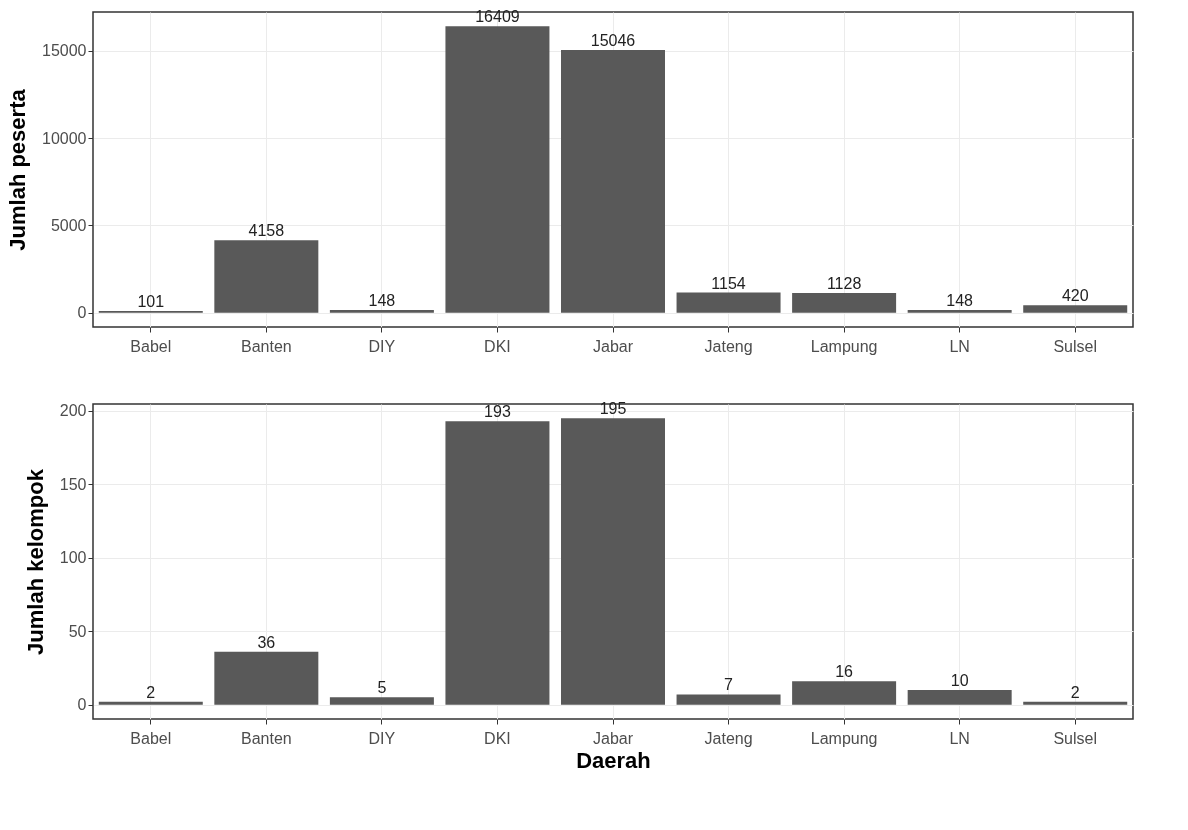 Image resolution: width=1188 pixels, height=830 pixels. Describe the element at coordinates (64, 138) in the screenshot. I see `y-tick-label: 10000` at that location.